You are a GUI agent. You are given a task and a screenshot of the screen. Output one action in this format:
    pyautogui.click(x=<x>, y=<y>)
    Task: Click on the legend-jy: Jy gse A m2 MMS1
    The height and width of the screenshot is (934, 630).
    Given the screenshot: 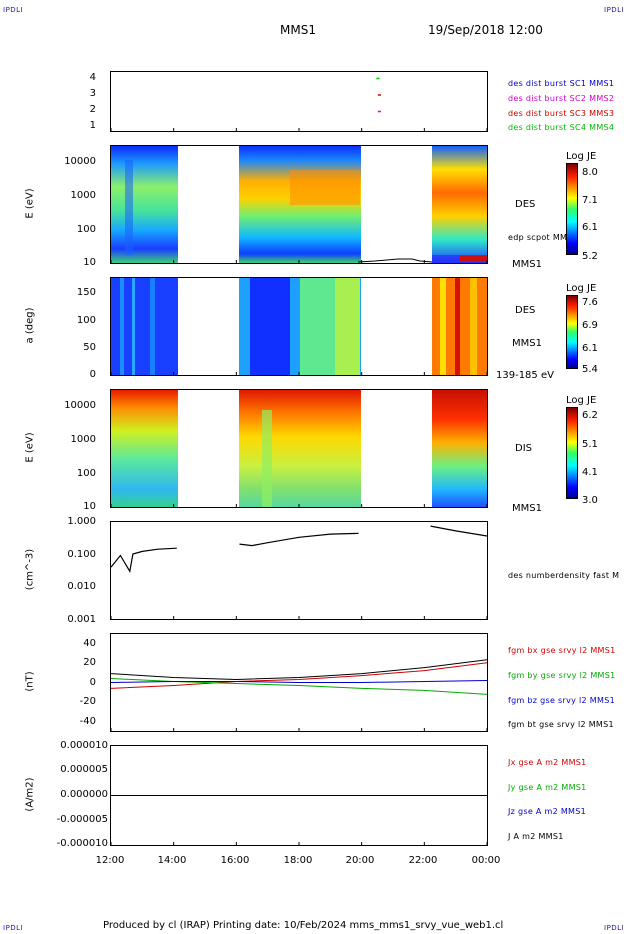 What is the action you would take?
    pyautogui.click(x=547, y=787)
    